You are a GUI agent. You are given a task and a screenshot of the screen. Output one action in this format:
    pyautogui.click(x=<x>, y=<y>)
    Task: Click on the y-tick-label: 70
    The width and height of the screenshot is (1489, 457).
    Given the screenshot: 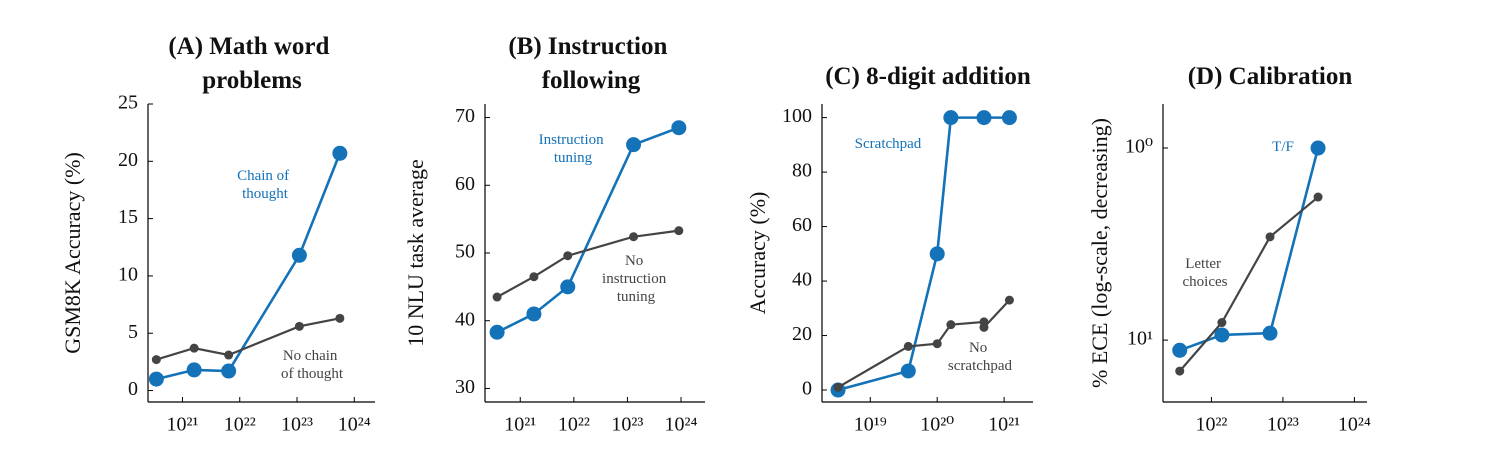 What is the action you would take?
    pyautogui.click(x=465, y=116)
    